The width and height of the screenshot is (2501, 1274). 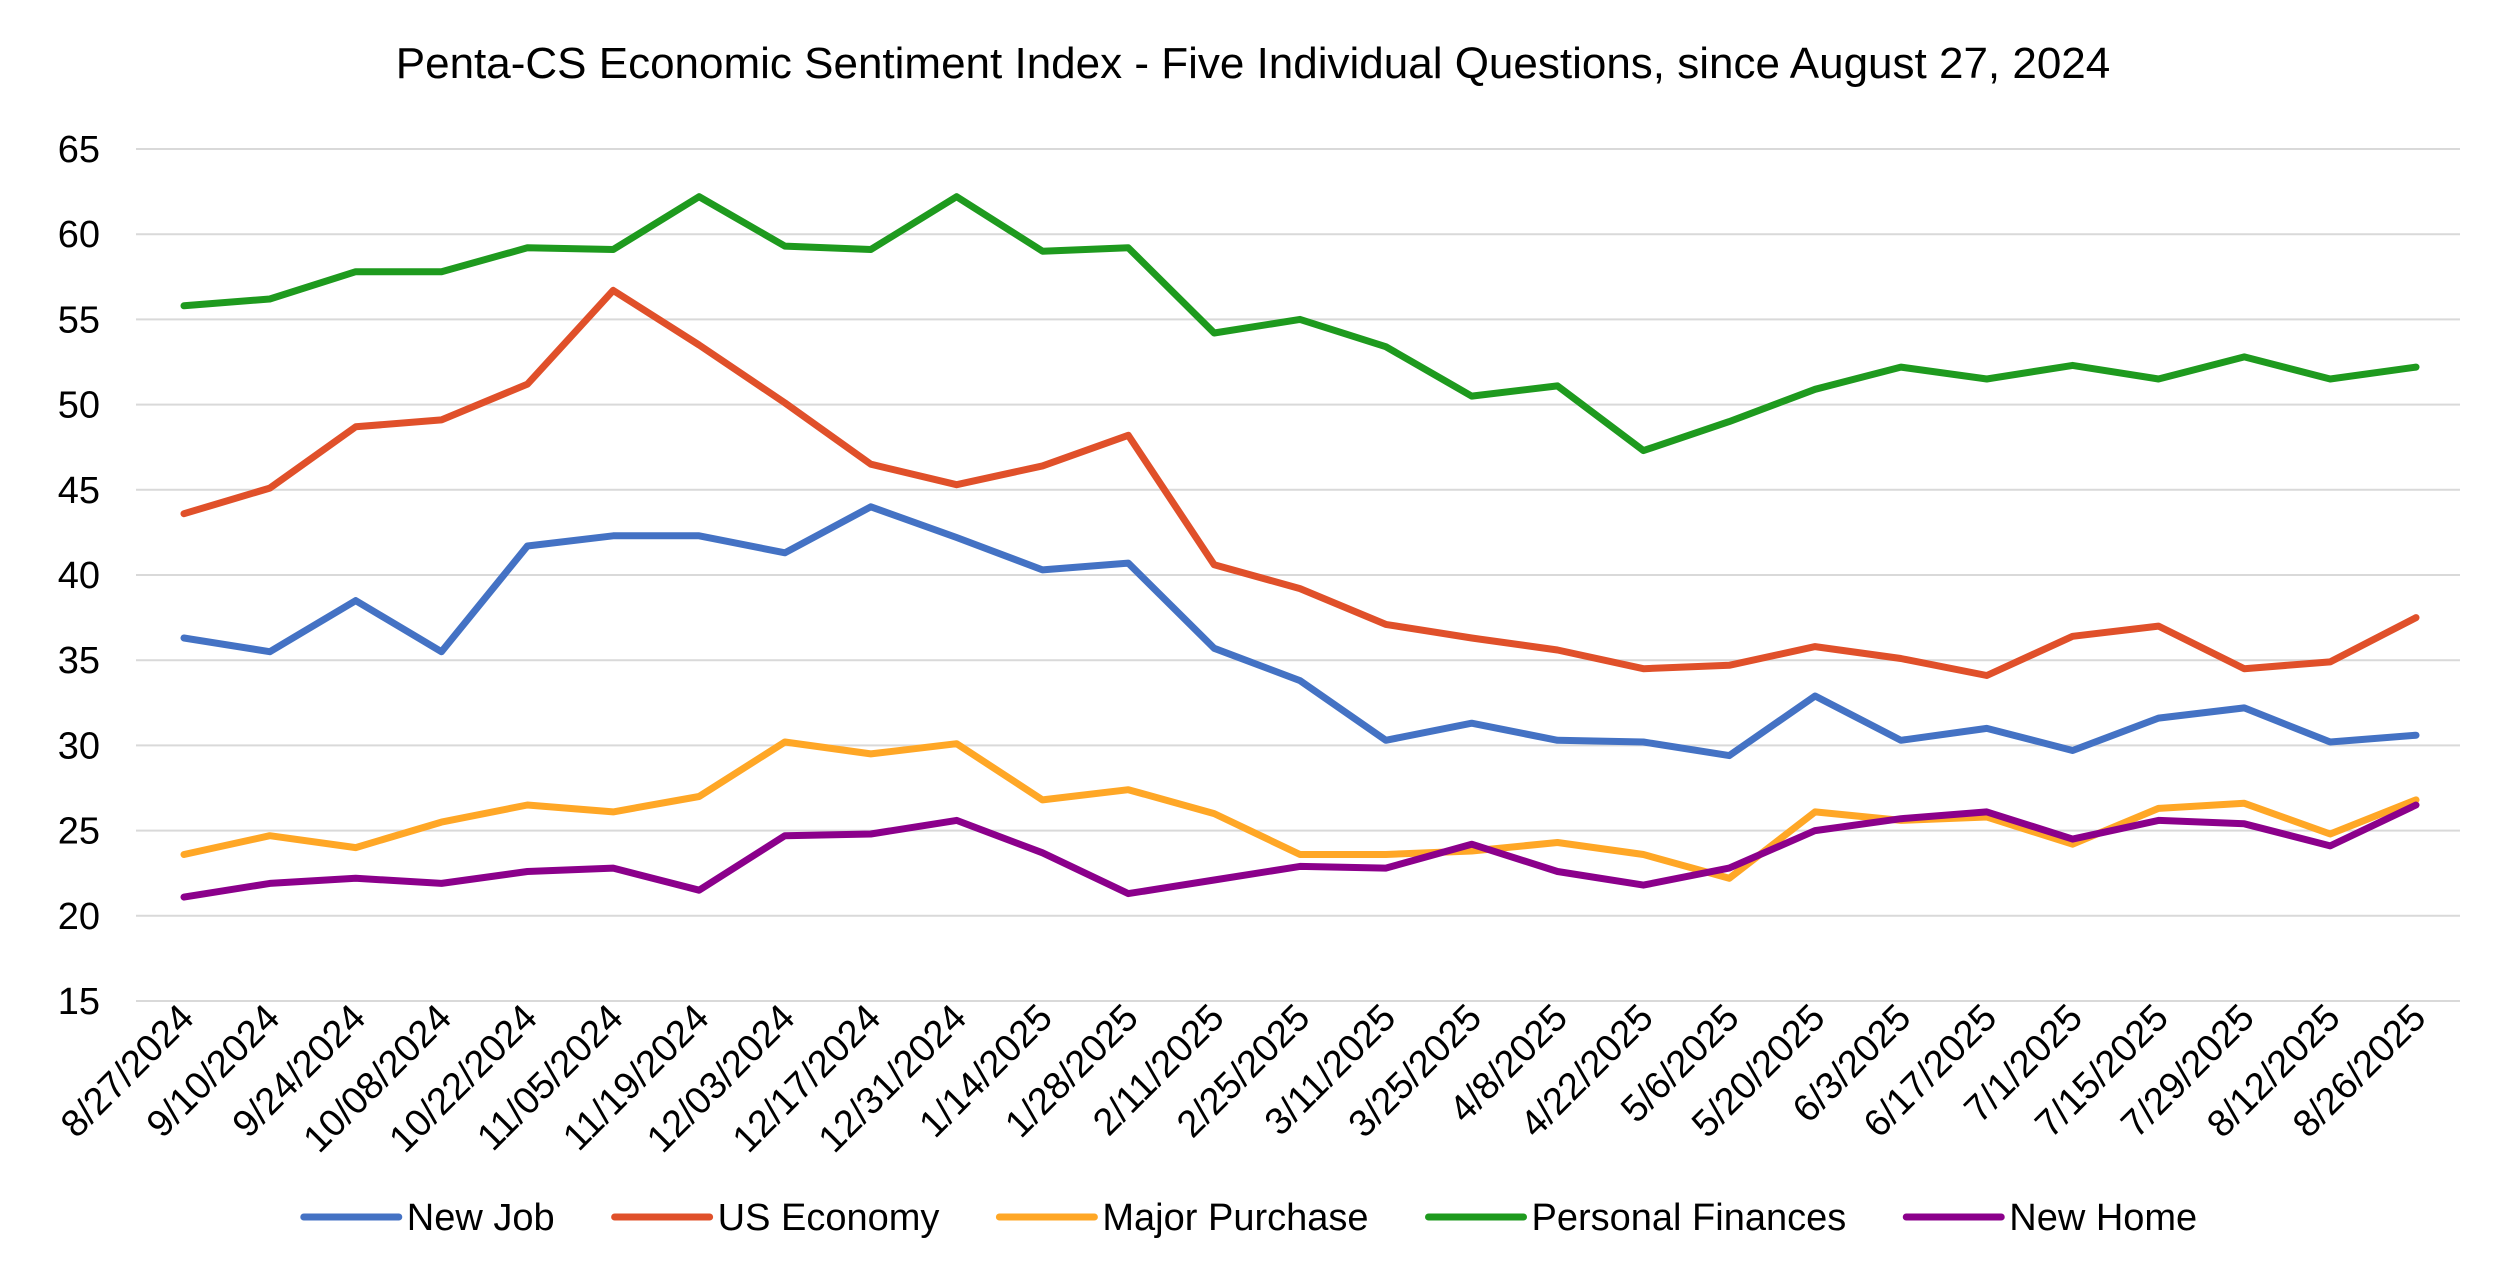 What do you see at coordinates (79, 1002) in the screenshot?
I see `y-tick-label: 15` at bounding box center [79, 1002].